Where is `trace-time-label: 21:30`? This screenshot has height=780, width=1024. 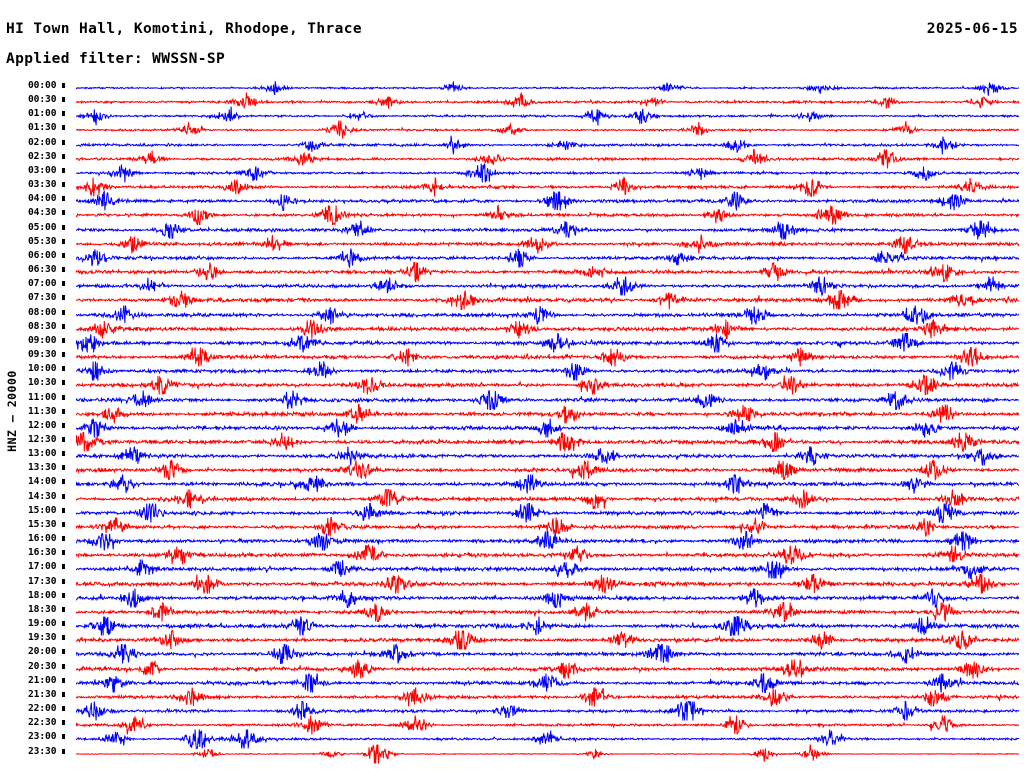
trace-time-label: 21:30 is located at coordinates (42, 694).